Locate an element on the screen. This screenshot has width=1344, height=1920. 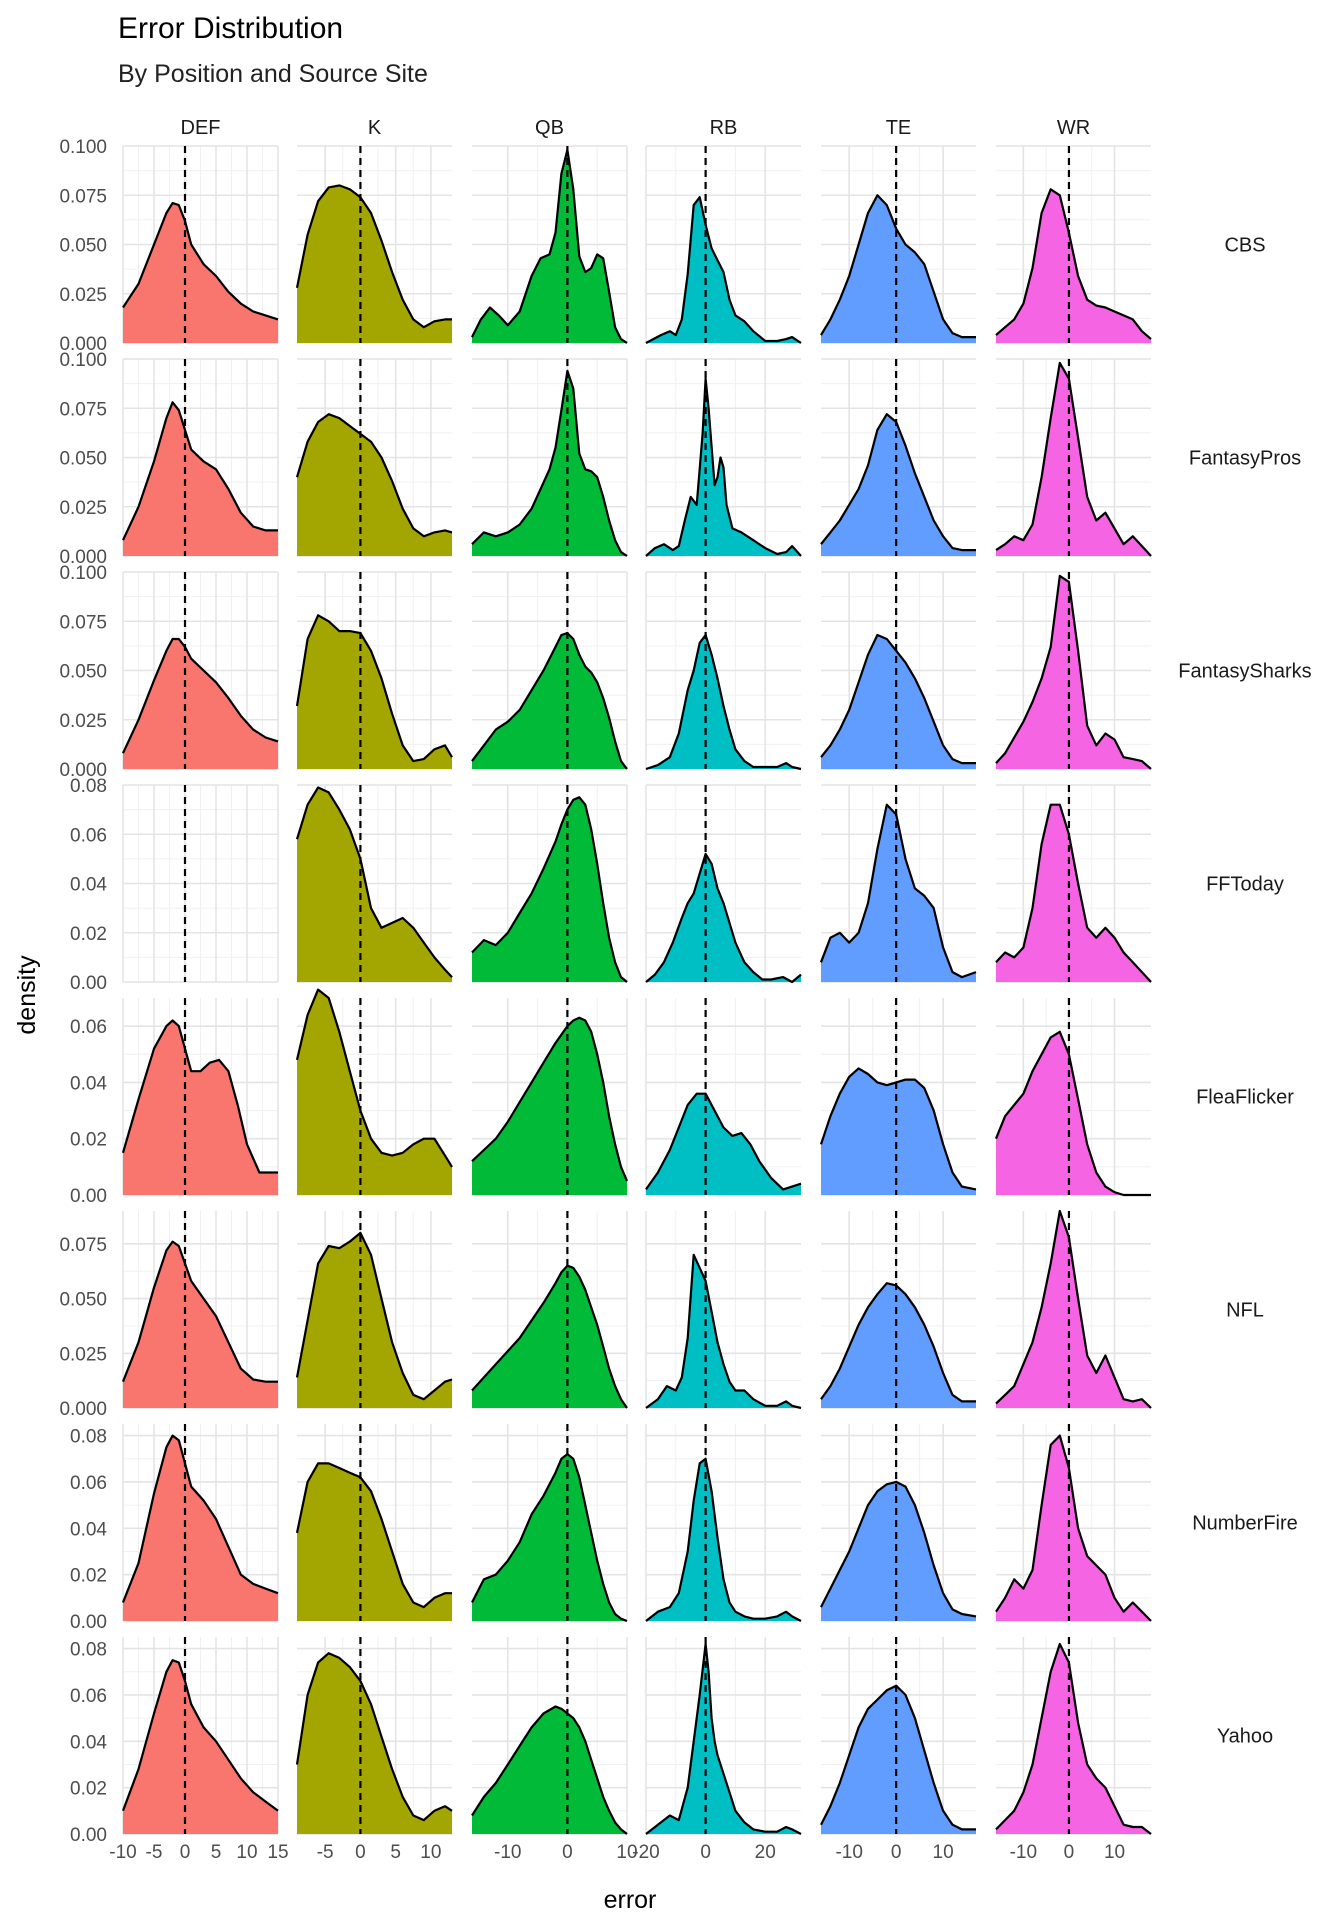
panel-fleaflicker-te is located at coordinates (898, 1097).